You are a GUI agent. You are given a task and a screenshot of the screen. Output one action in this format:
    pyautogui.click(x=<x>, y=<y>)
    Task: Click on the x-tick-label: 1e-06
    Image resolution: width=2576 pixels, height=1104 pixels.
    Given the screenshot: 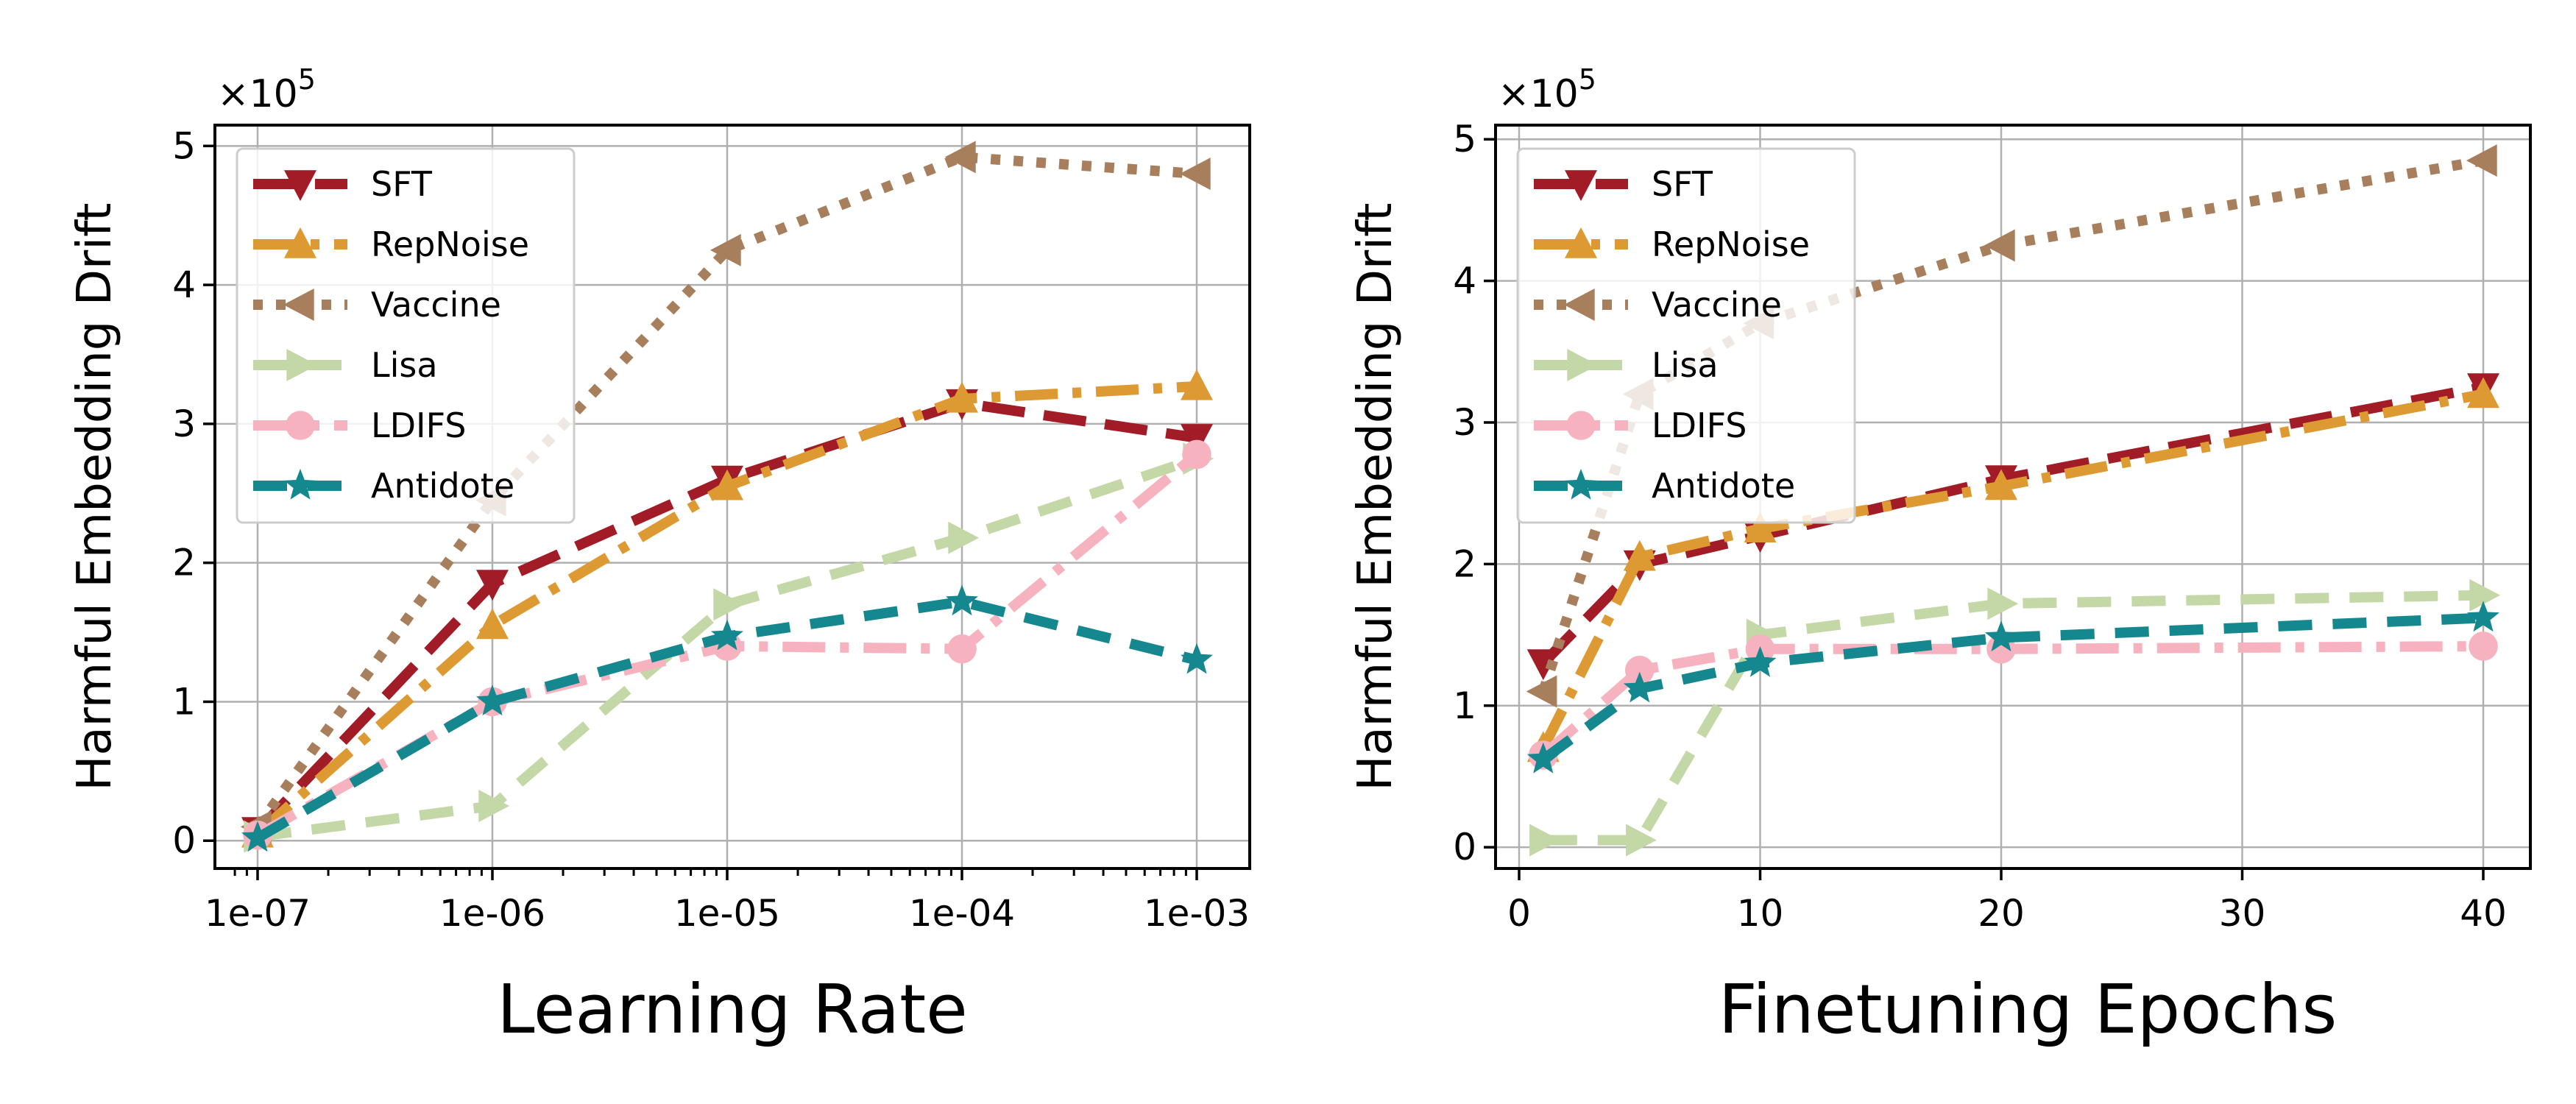 What is the action you would take?
    pyautogui.click(x=492, y=913)
    